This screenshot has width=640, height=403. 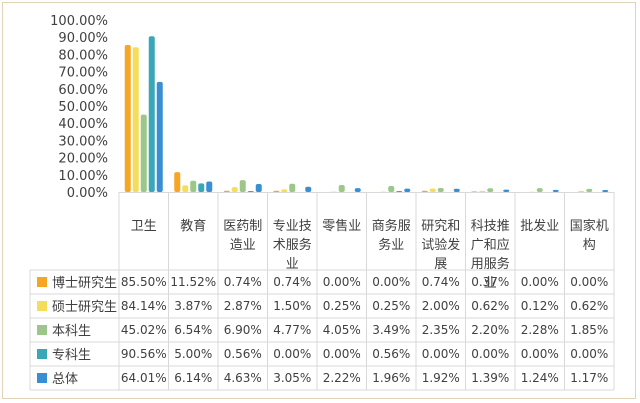 What do you see at coordinates (84, 307) in the screenshot?
I see `legend-label: 硕士研究生` at bounding box center [84, 307].